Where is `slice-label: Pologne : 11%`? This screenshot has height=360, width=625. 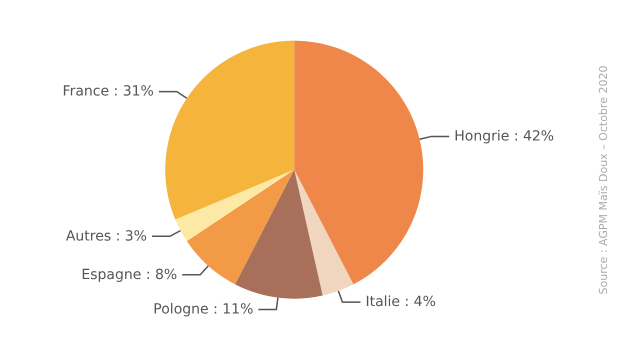
slice-label: Pologne : 11% is located at coordinates (203, 310).